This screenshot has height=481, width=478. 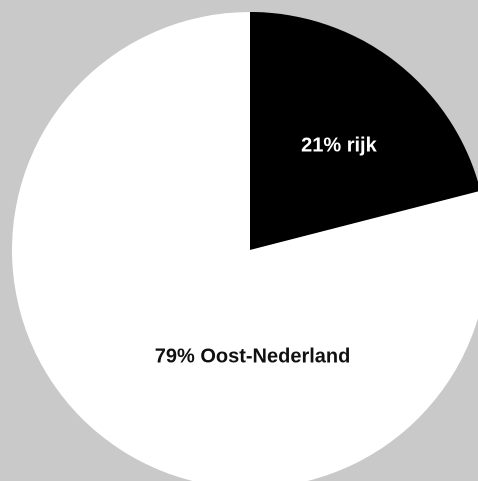 What do you see at coordinates (253, 357) in the screenshot?
I see `pie-label-oost-nederland: 79% Oost-Nederland` at bounding box center [253, 357].